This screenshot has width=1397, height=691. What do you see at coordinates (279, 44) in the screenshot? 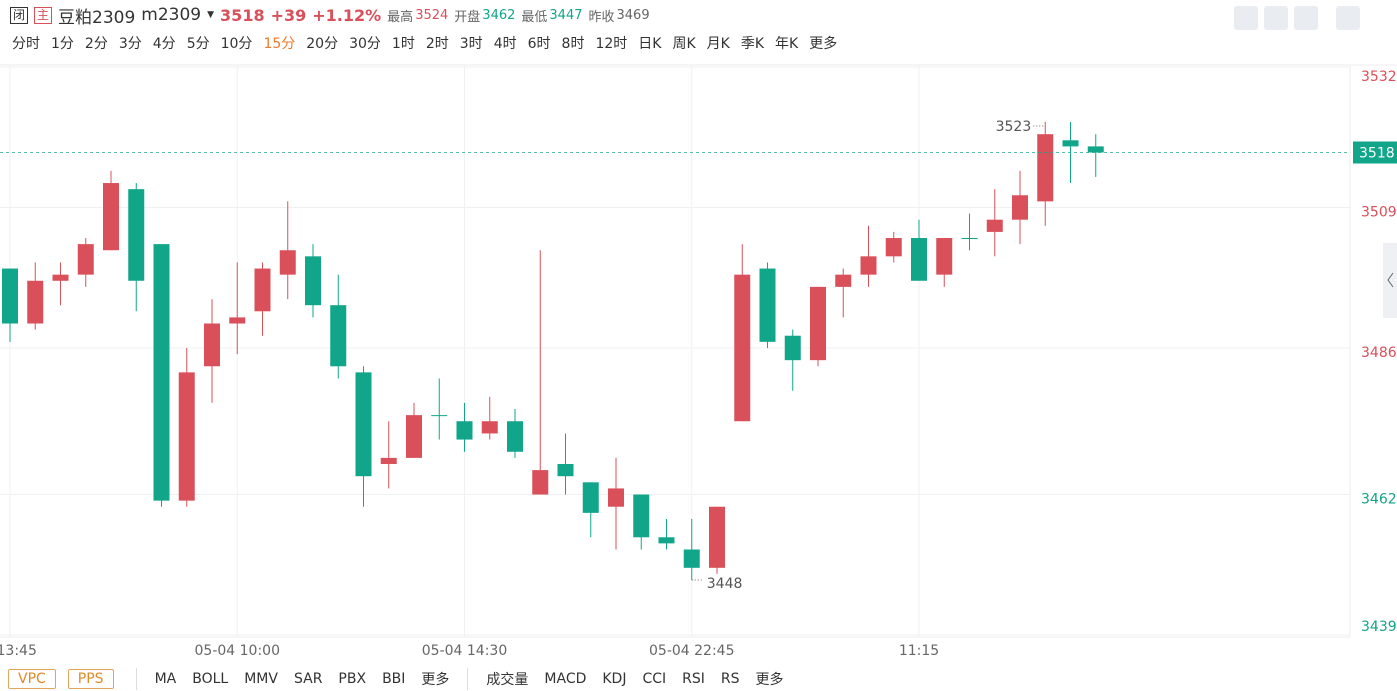
I see `period-tab: 15分` at bounding box center [279, 44].